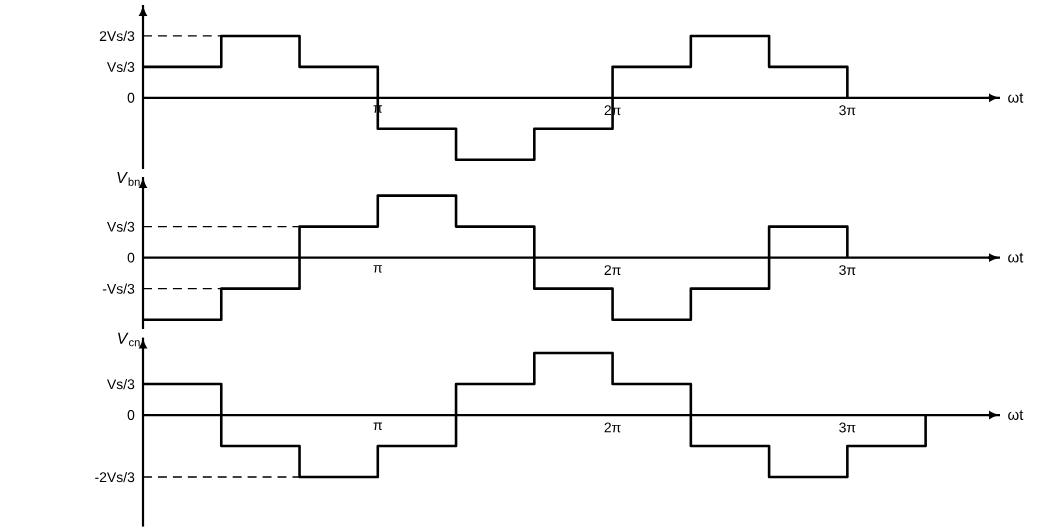  I want to click on ref-line-label: -2Vs/3, so click(115, 477).